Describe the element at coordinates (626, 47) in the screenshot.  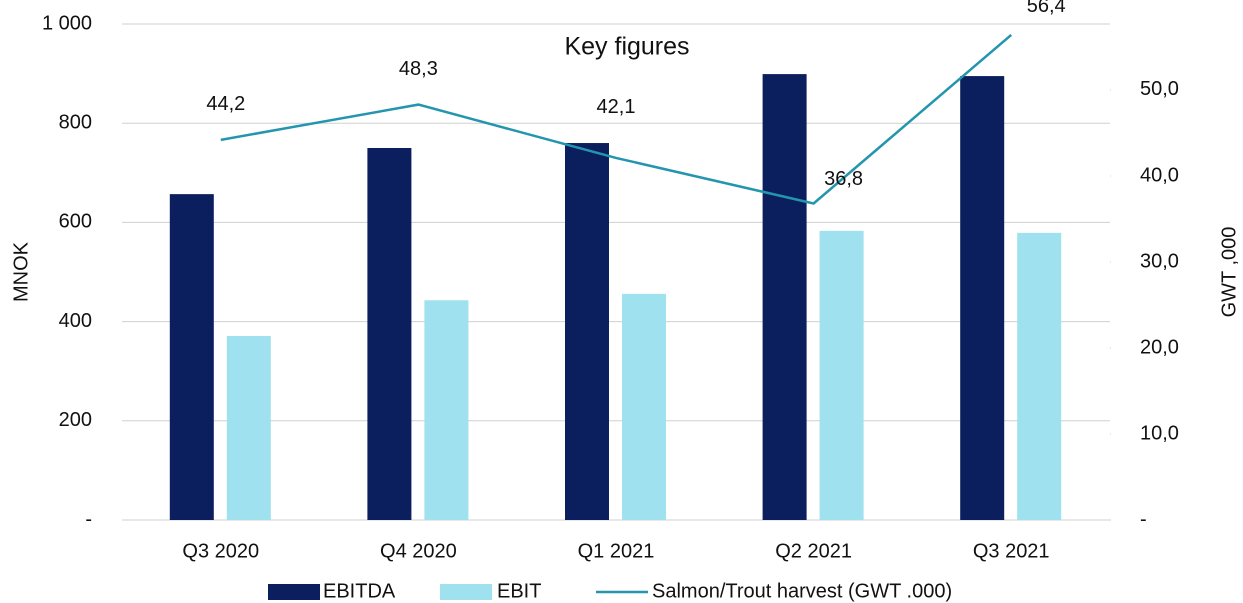
I see `chart-title: Key figures` at that location.